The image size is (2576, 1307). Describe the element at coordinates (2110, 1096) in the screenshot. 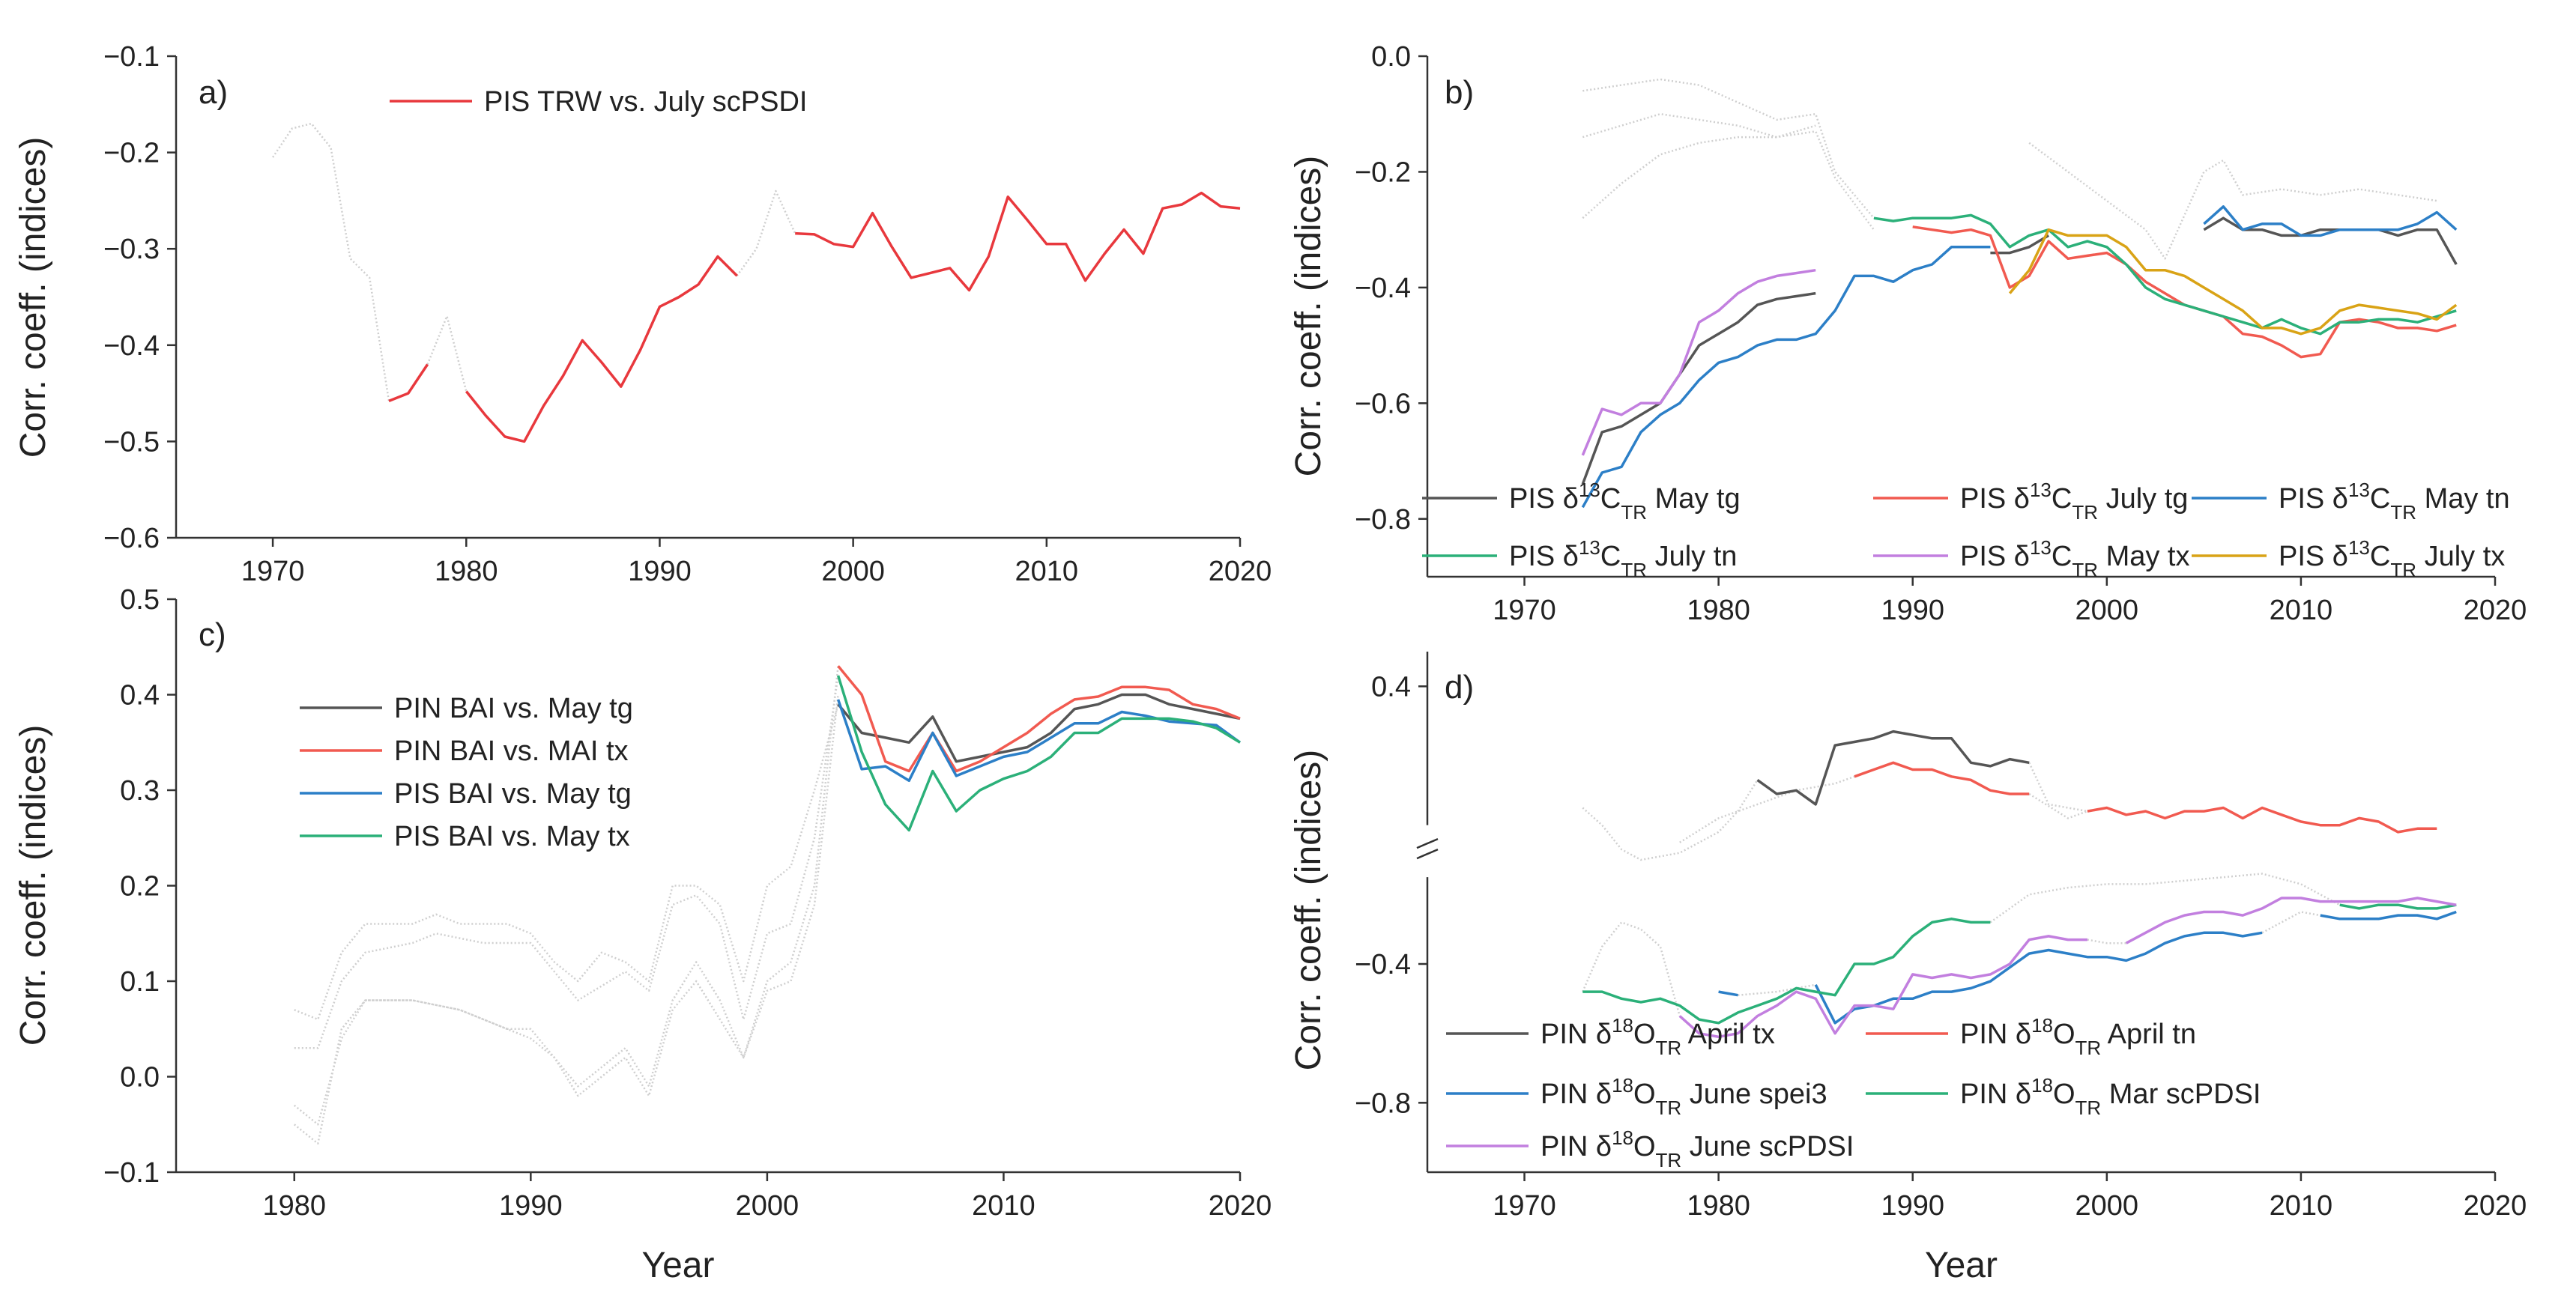

I see `legend-entry-label: PIN δ18OTR Mar scPDSI` at that location.